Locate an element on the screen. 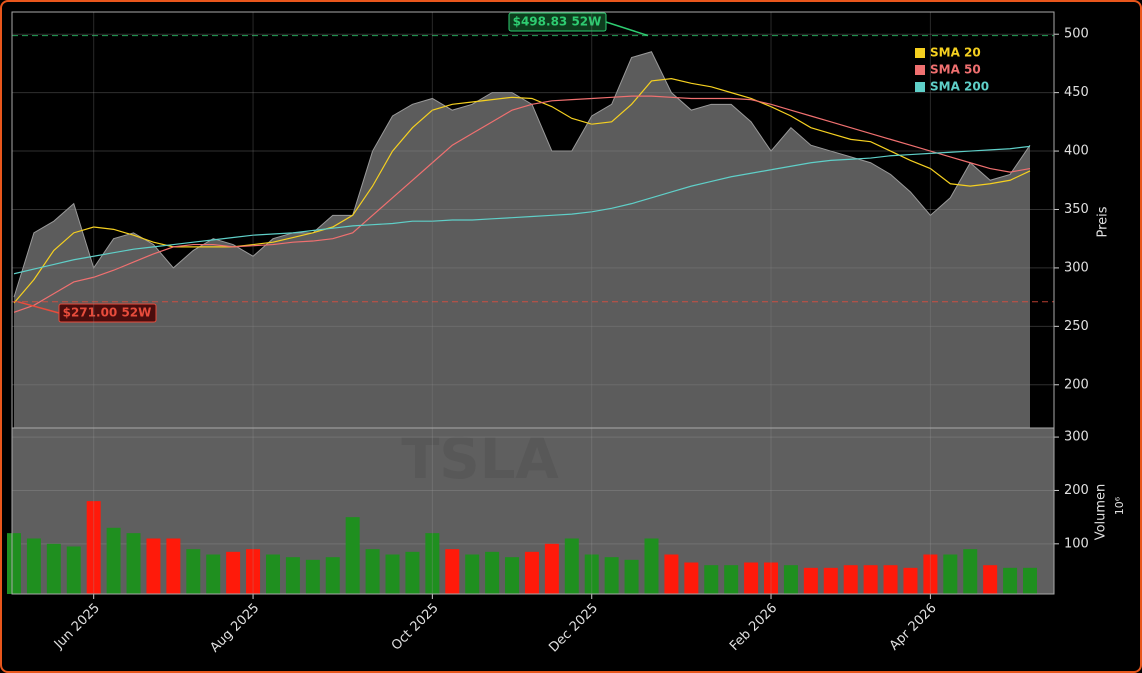  watermark: TSLA is located at coordinates (480, 459).